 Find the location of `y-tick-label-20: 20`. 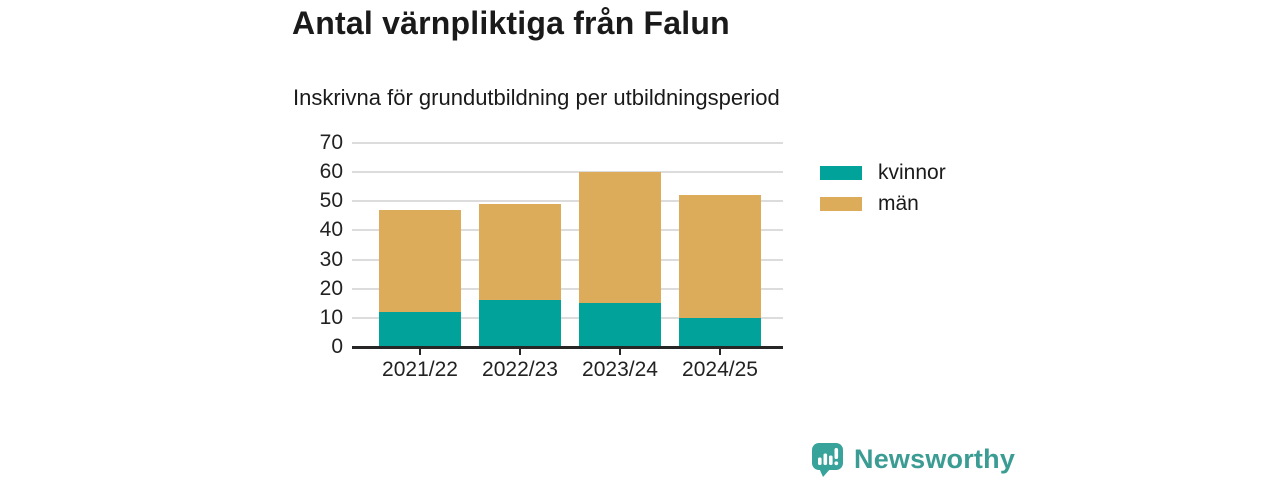

y-tick-label-20: 20 is located at coordinates (331, 288).